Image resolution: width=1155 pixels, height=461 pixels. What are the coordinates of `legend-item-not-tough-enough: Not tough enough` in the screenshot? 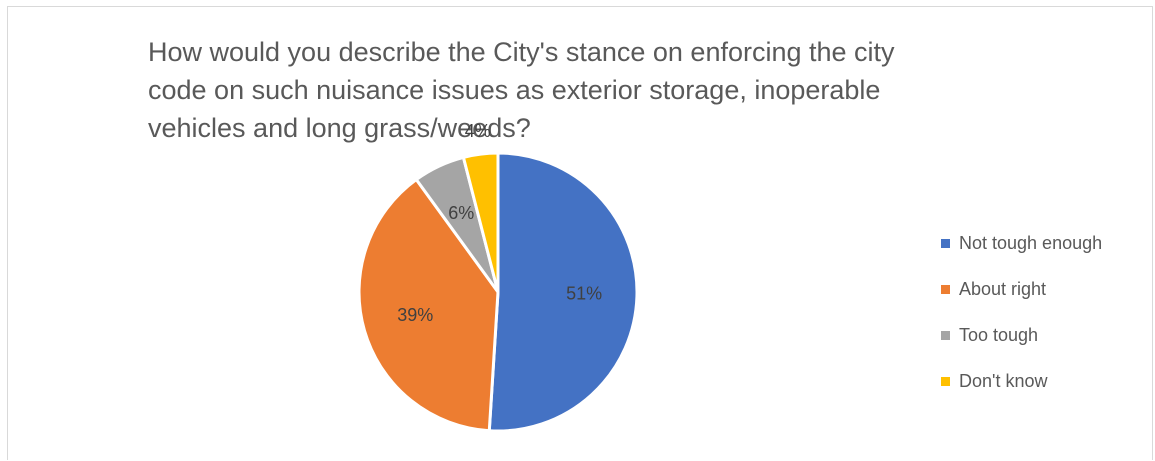 It's located at (1021, 243).